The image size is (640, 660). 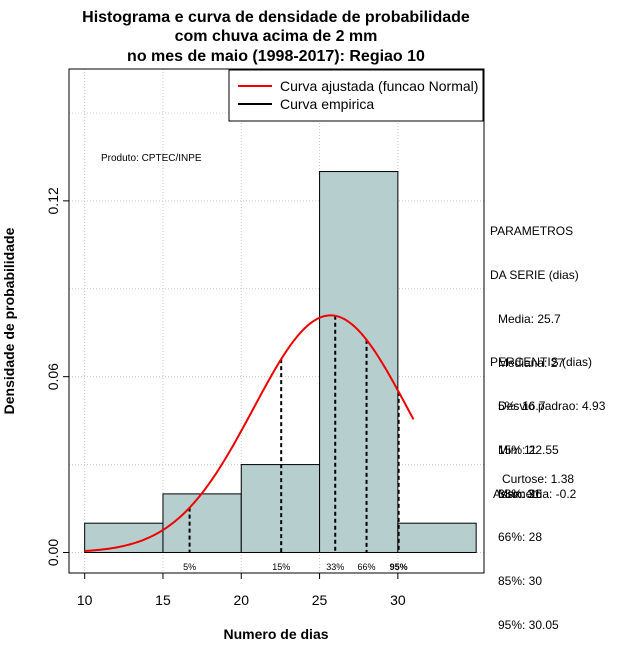 I want to click on pct-33: 33%: 26, so click(x=520, y=493).